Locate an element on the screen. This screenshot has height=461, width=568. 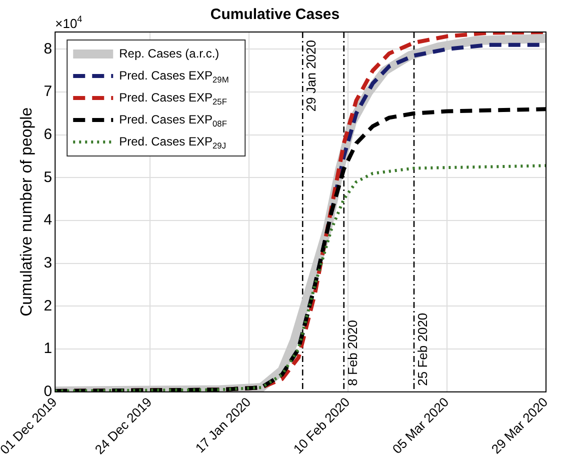
y-tick-label: 4 is located at coordinates (48, 220).